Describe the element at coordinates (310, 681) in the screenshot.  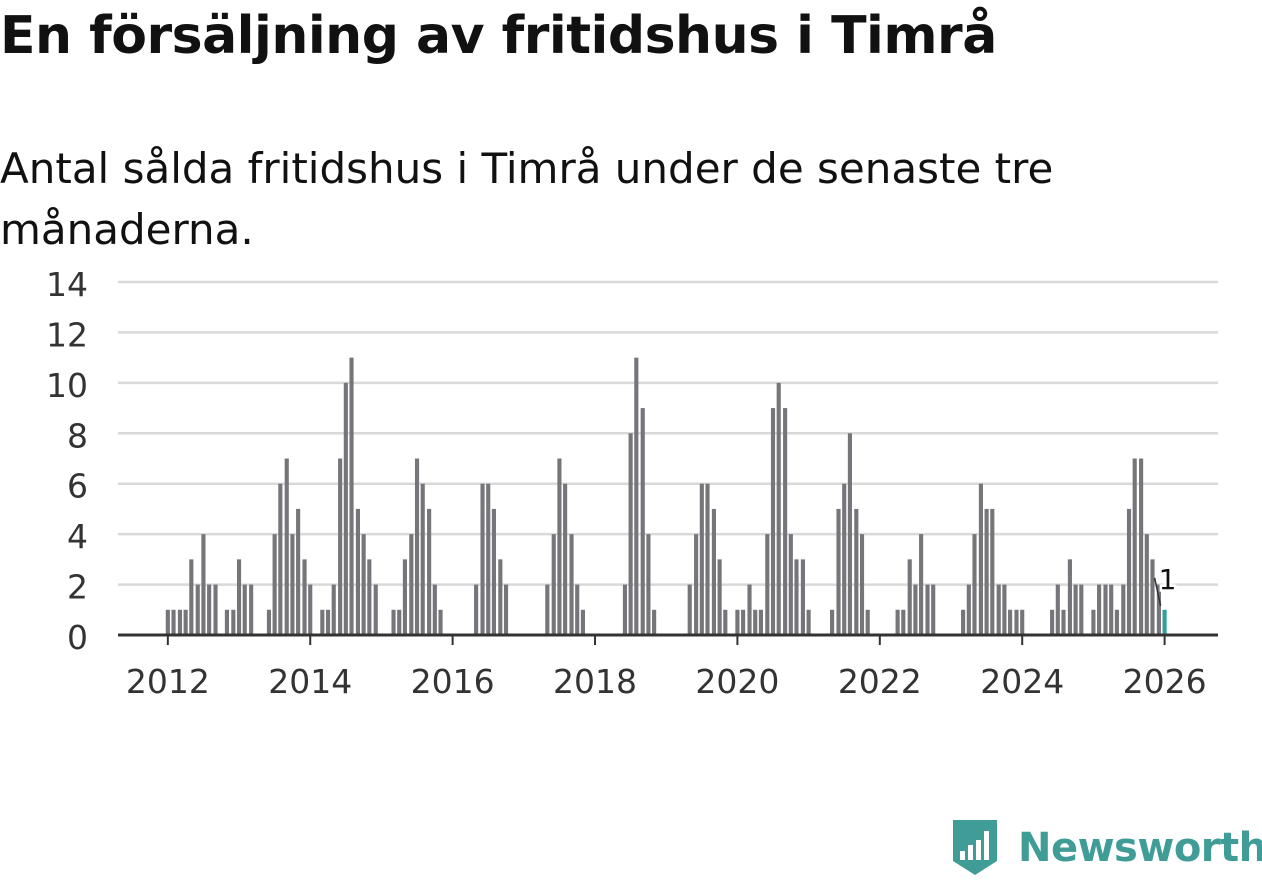
I see `x-tick-label: 2014` at that location.